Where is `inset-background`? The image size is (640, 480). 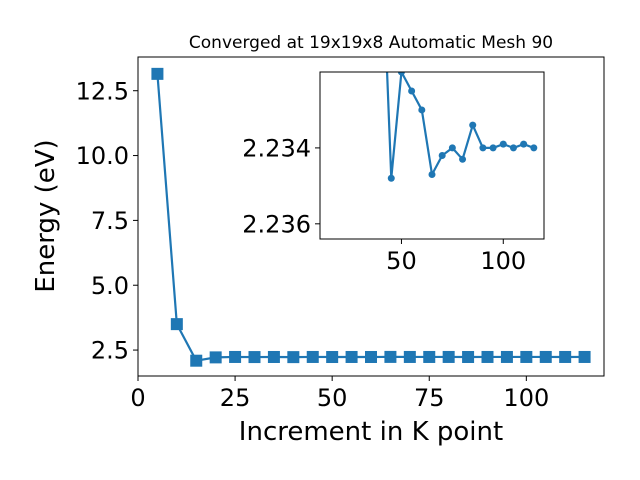 inset-background is located at coordinates (432, 155).